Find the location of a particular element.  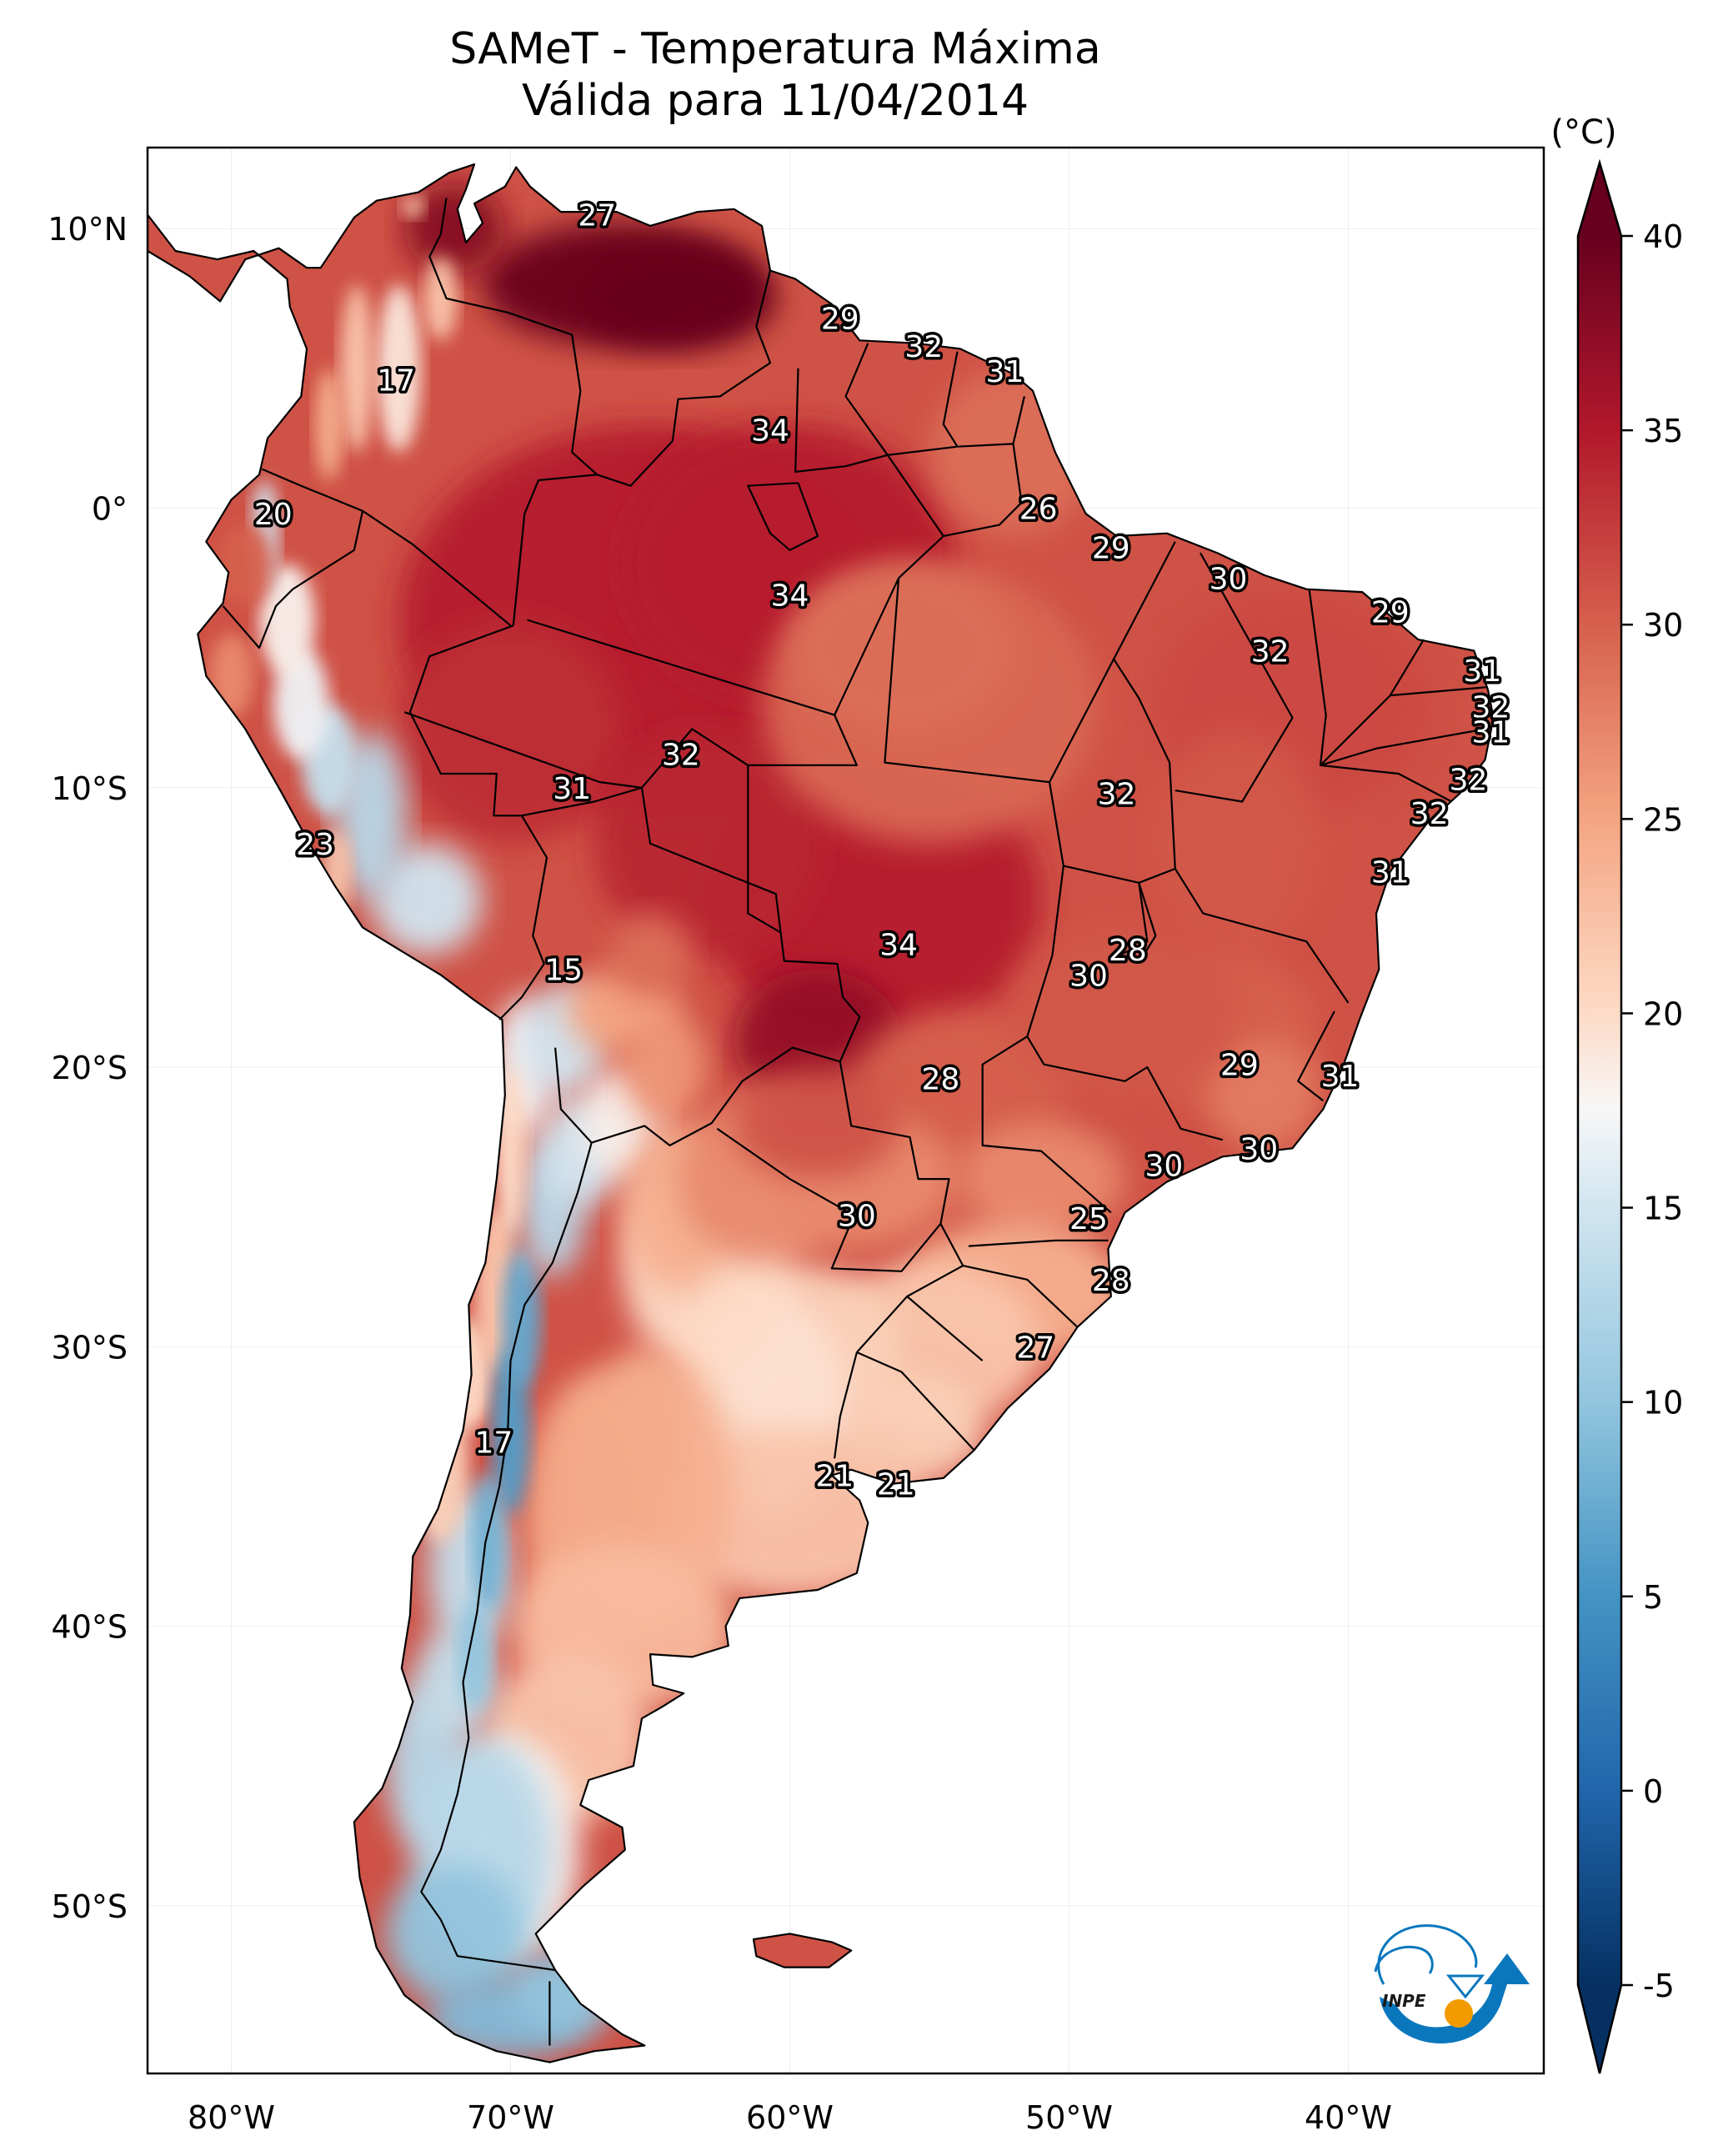

y-tick-label: 30°S is located at coordinates (90, 1348).